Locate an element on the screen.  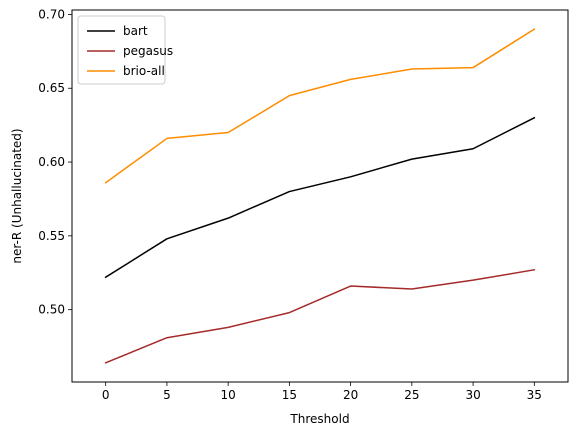
x-tick-label: 35 is located at coordinates (534, 395).